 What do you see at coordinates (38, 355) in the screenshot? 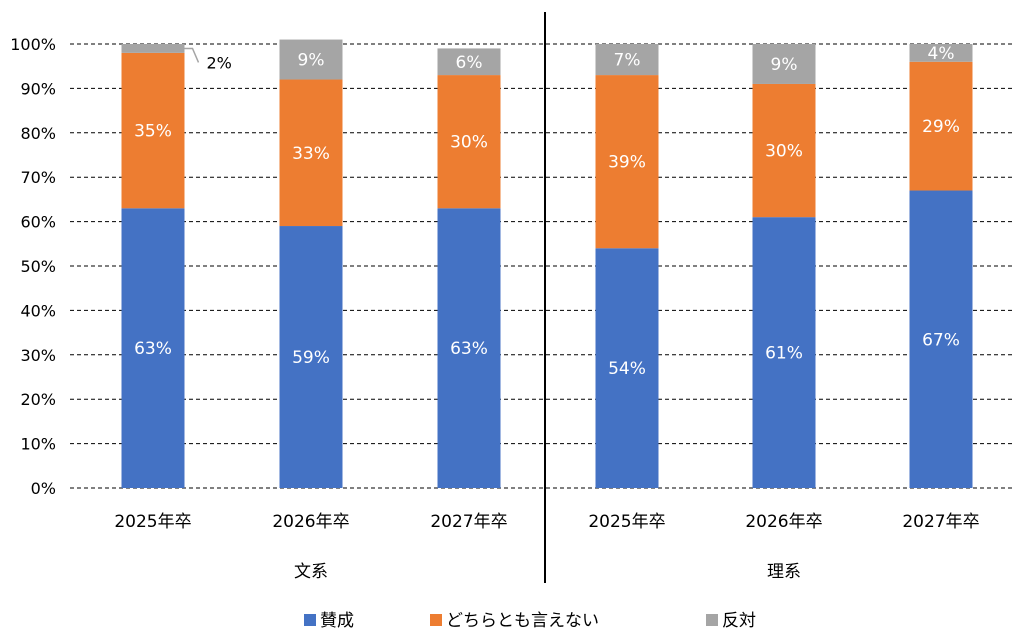
I see `y-tick-label: 30%` at bounding box center [38, 355].